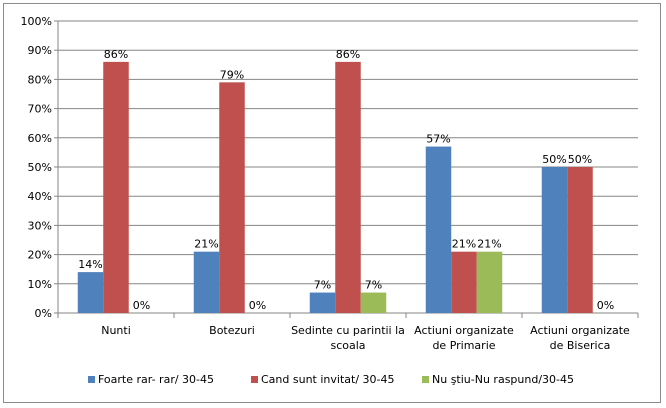 The image size is (666, 408). What do you see at coordinates (36, 21) in the screenshot?
I see `y-tick-label: 100%` at bounding box center [36, 21].